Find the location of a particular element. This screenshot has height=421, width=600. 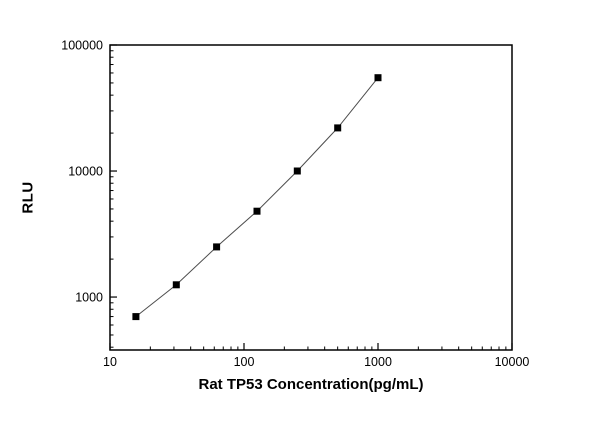

y-tick-label: 1000 is located at coordinates (89, 298).